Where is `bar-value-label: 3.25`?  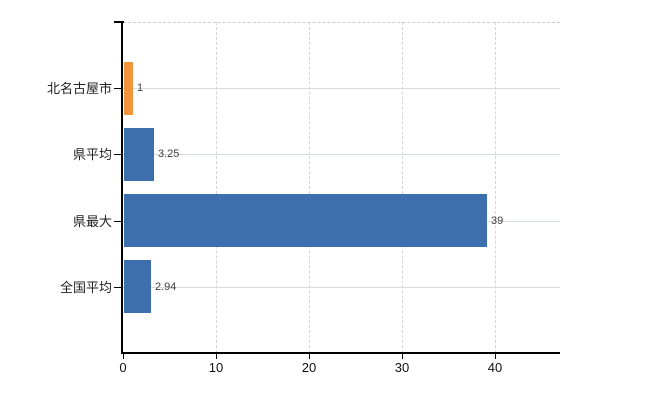 bar-value-label: 3.25 is located at coordinates (169, 154).